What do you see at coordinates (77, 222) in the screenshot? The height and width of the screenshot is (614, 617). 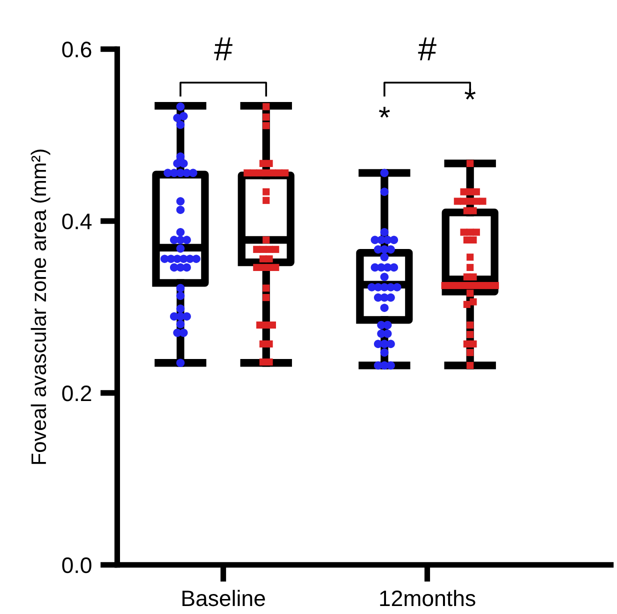 I see `y-tick-label: 0.4` at bounding box center [77, 222].